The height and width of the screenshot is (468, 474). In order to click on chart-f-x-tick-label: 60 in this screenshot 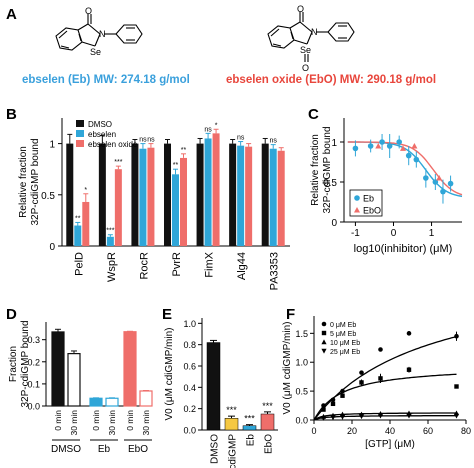, I will do `click(428, 431)`.